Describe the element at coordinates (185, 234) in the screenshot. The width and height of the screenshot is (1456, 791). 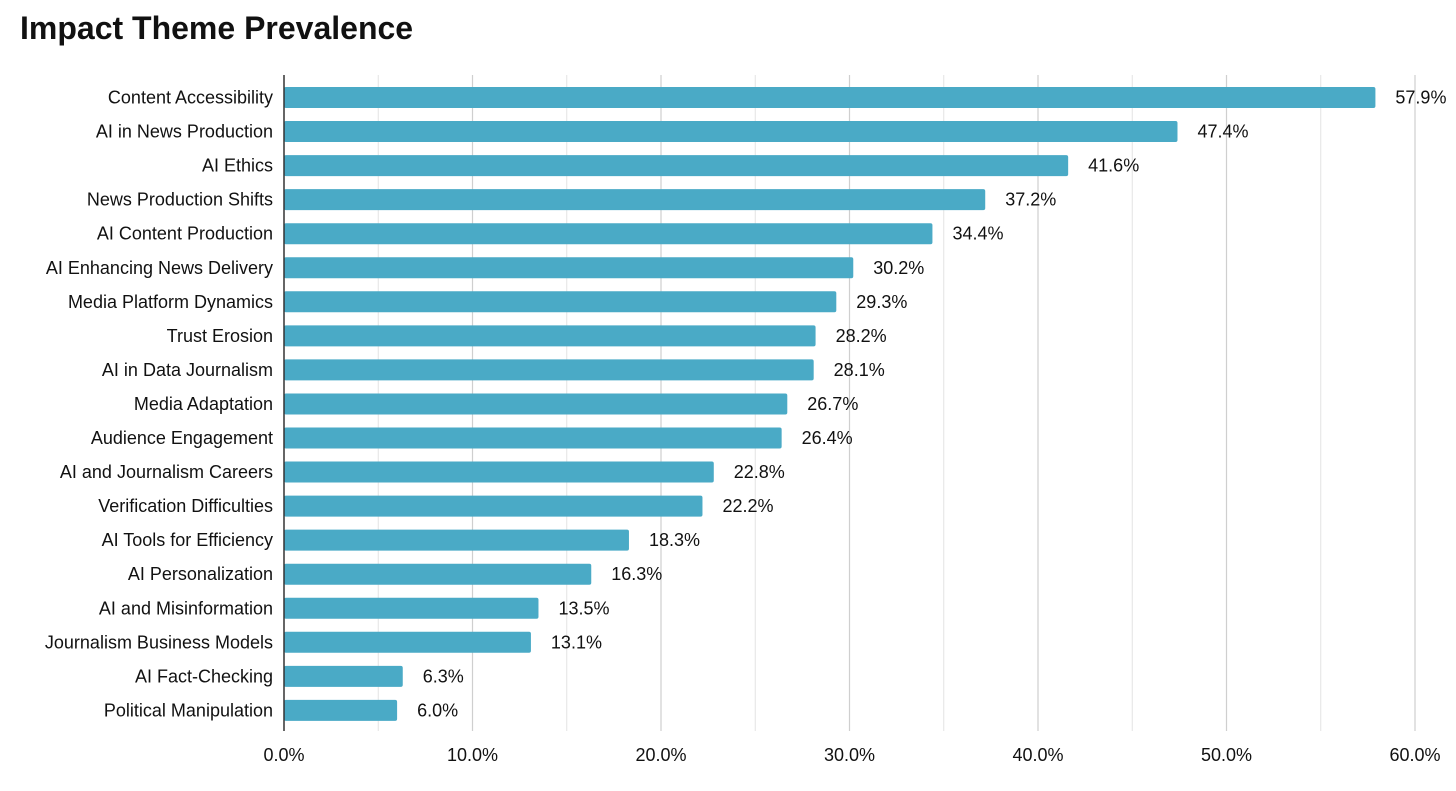
I see `category-label: AI Content Production` at that location.